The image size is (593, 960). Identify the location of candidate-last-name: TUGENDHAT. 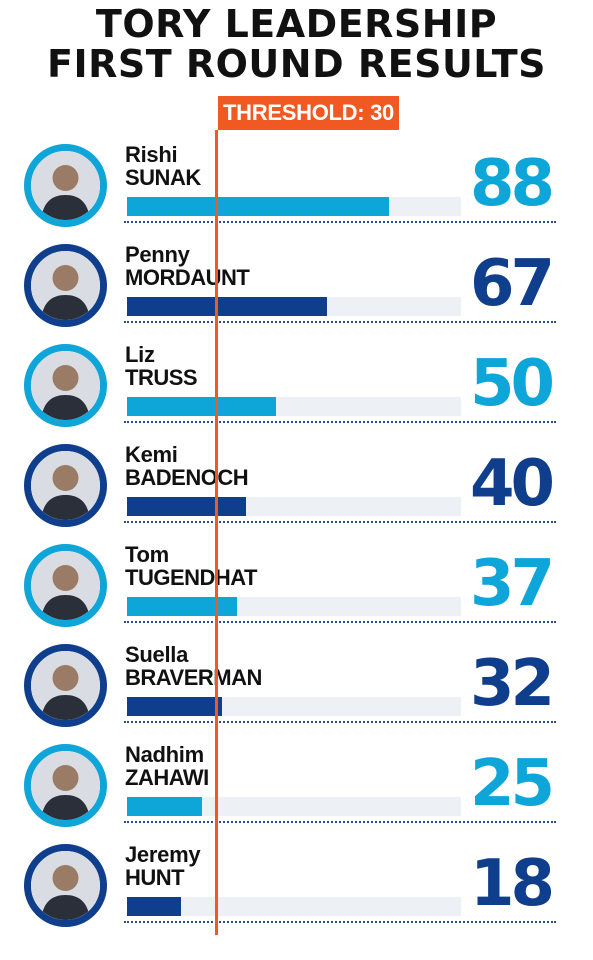
(191, 577).